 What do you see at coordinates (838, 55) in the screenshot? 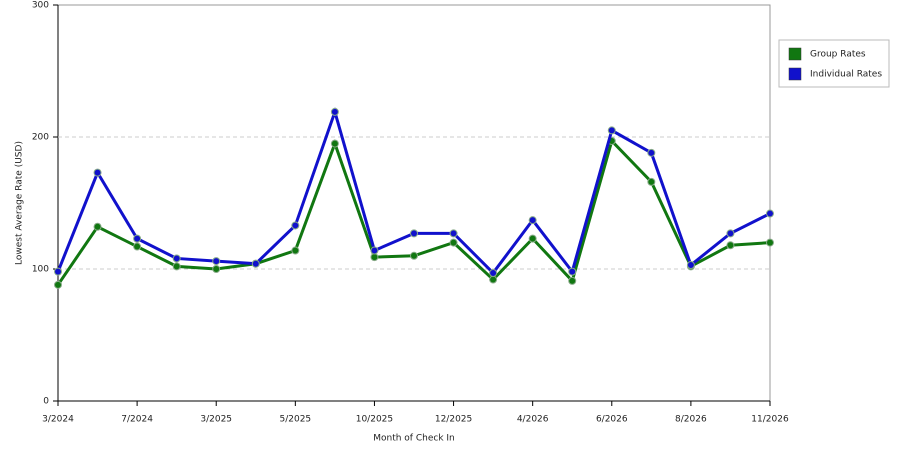
I see `legend-label: Group Rates` at bounding box center [838, 55].